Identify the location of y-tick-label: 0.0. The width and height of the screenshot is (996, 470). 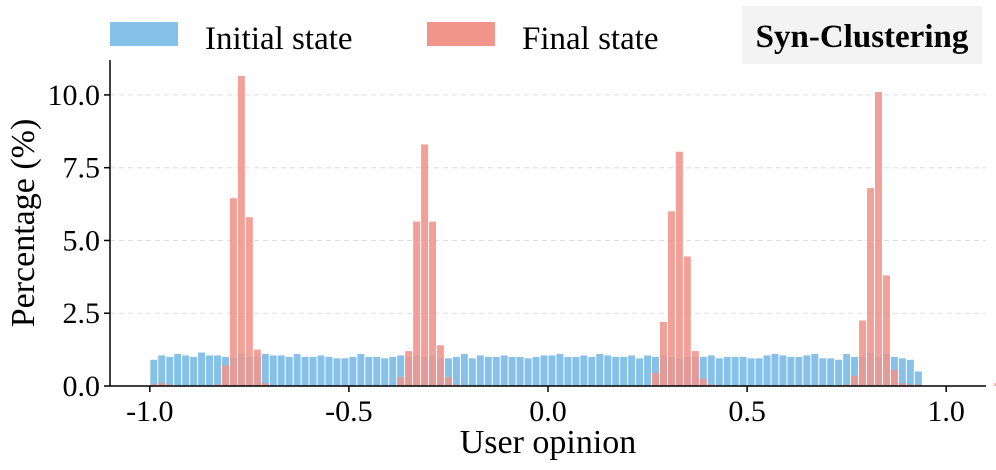
(82, 386).